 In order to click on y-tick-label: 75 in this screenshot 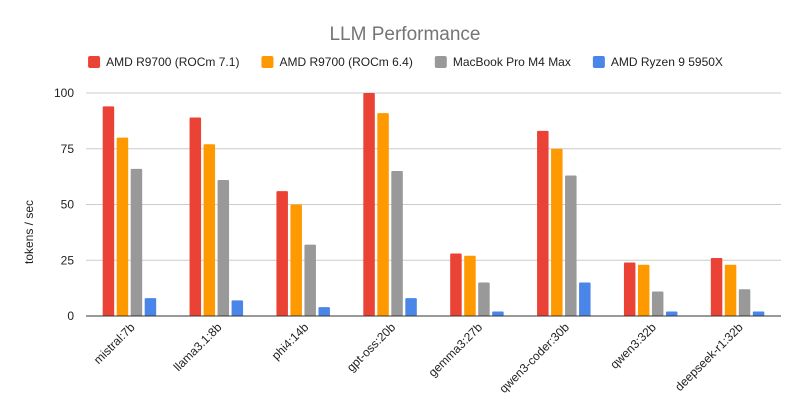, I will do `click(68, 149)`.